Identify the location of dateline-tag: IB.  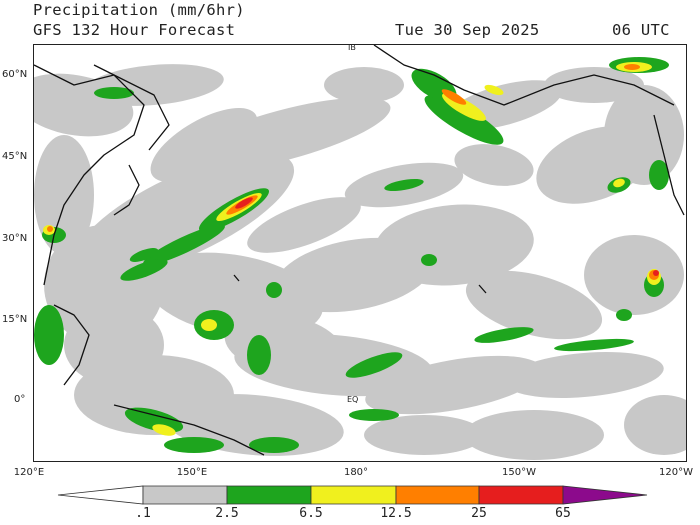
(352, 48).